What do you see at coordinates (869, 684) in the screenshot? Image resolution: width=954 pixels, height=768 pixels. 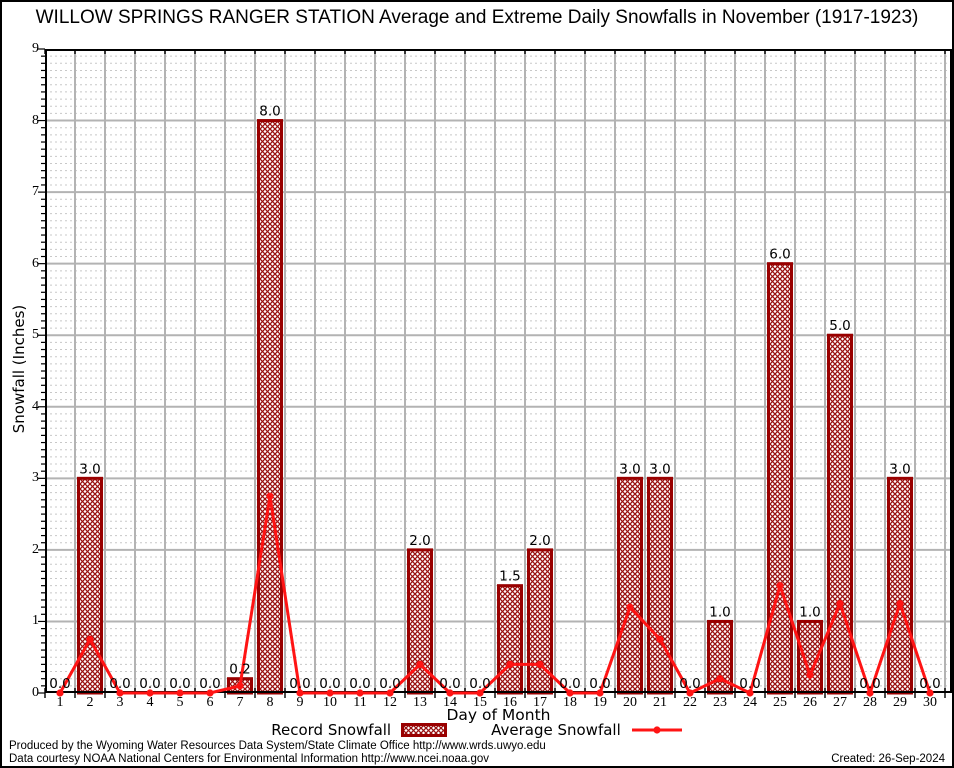 I see `bar-value-label-day-28: 0.0` at bounding box center [869, 684].